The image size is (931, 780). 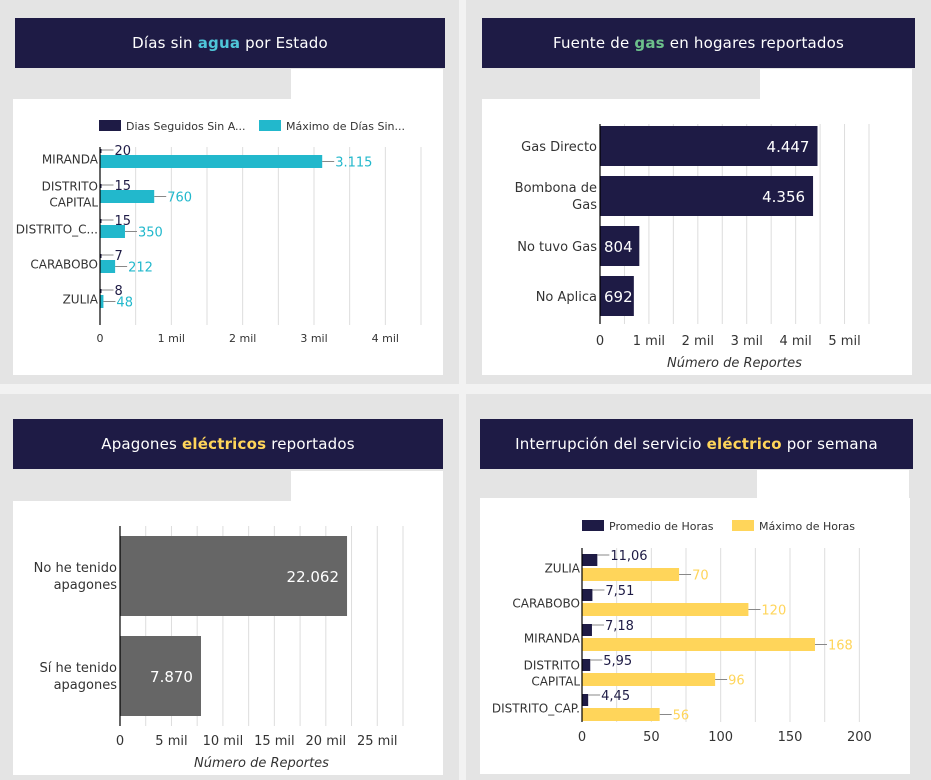 What do you see at coordinates (807, 526) in the screenshot?
I see `legend-label: Máximo de Horas` at bounding box center [807, 526].